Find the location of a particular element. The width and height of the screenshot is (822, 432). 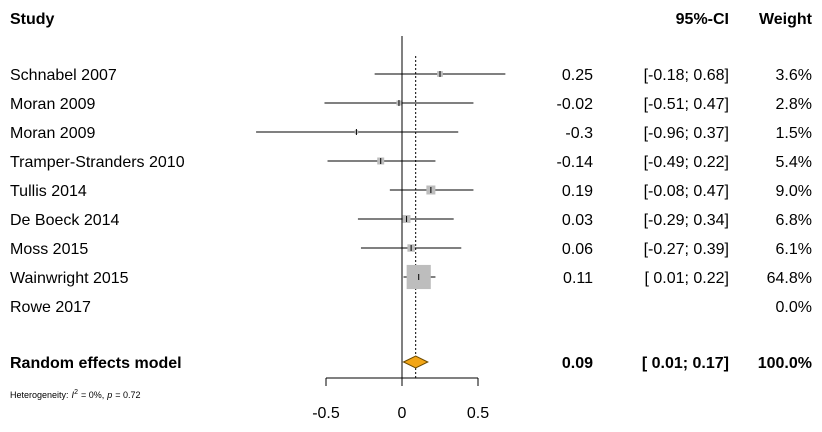

estimate-label: 0.06 is located at coordinates (577, 249).